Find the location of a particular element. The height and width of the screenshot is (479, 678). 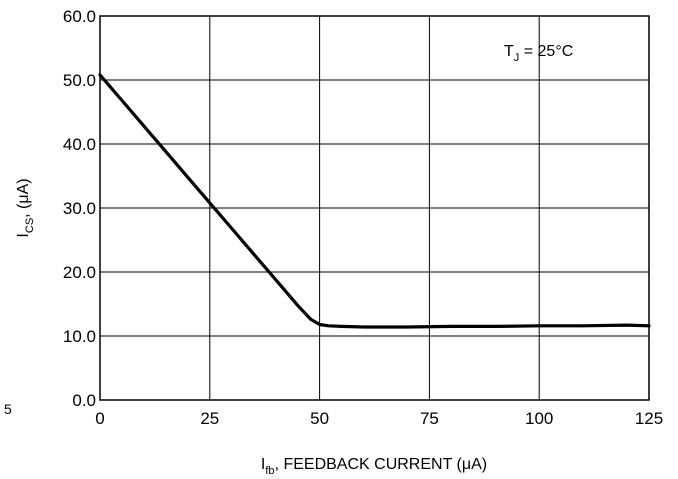

x-tick-label: 125 is located at coordinates (649, 418).